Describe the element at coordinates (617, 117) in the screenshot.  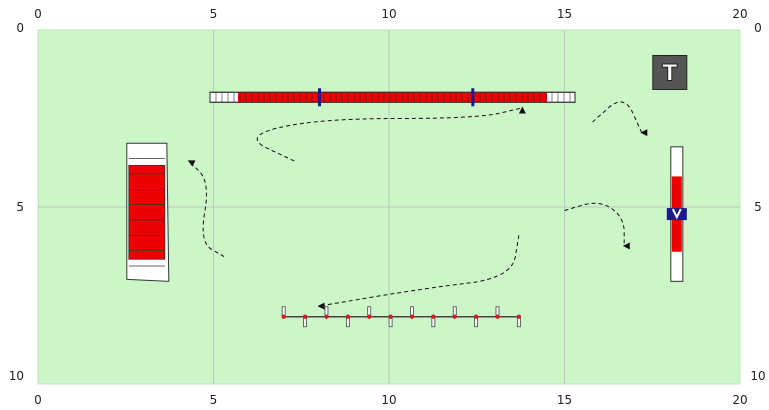
I see `path-to-seesaw` at that location.